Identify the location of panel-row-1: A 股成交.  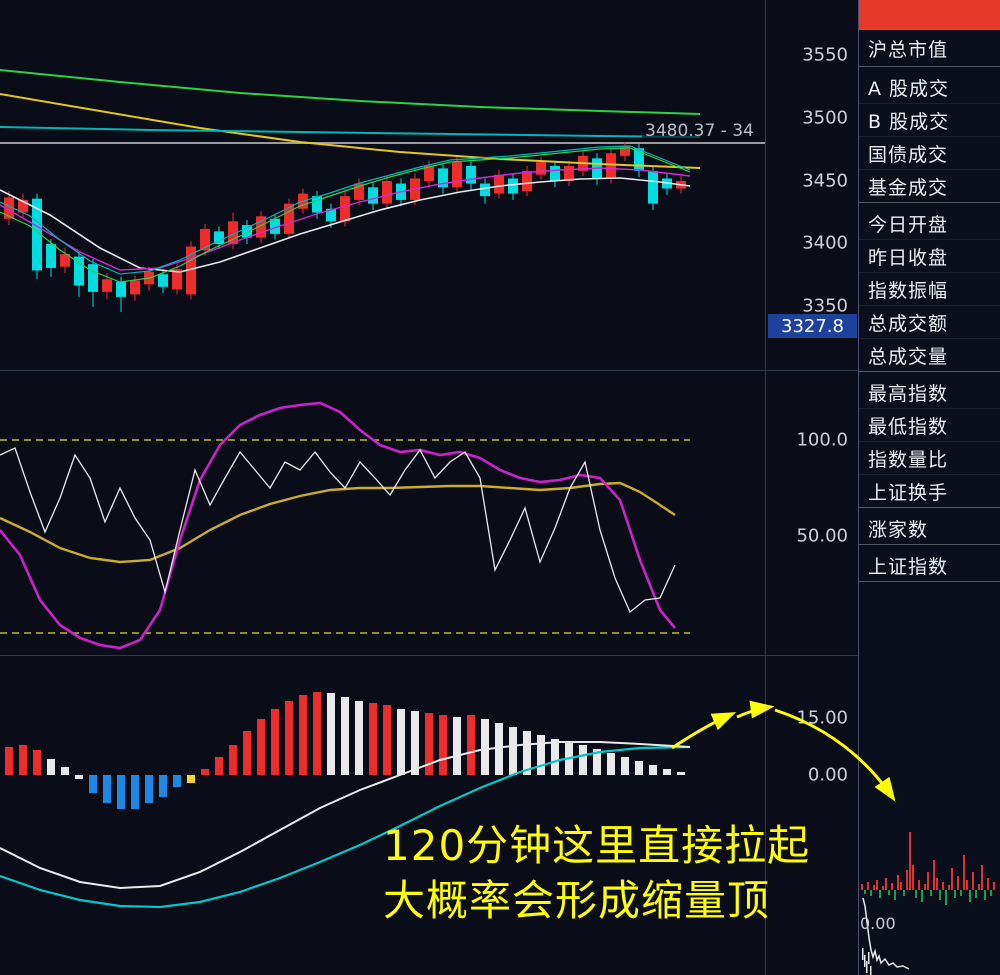
(929, 87).